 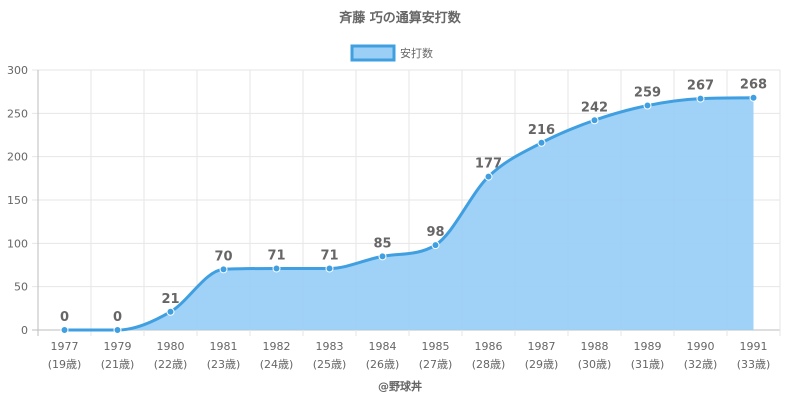 What do you see at coordinates (223, 256) in the screenshot?
I see `data-label: 70` at bounding box center [223, 256].